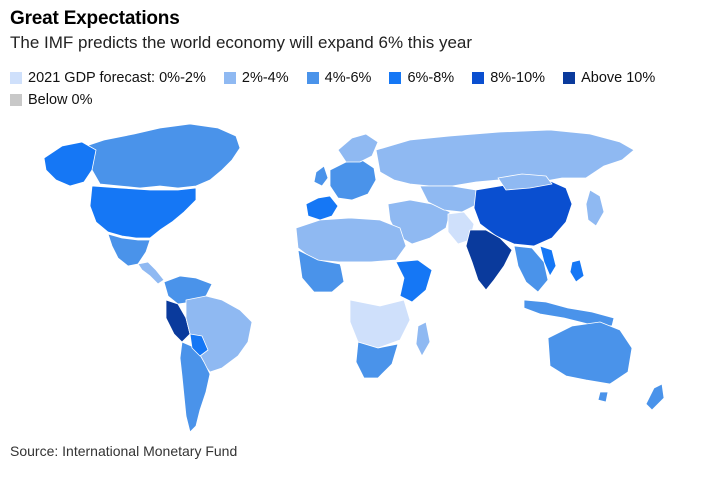 This screenshot has width=712, height=478. Describe the element at coordinates (322, 208) in the screenshot. I see `region-europe-west` at that location.